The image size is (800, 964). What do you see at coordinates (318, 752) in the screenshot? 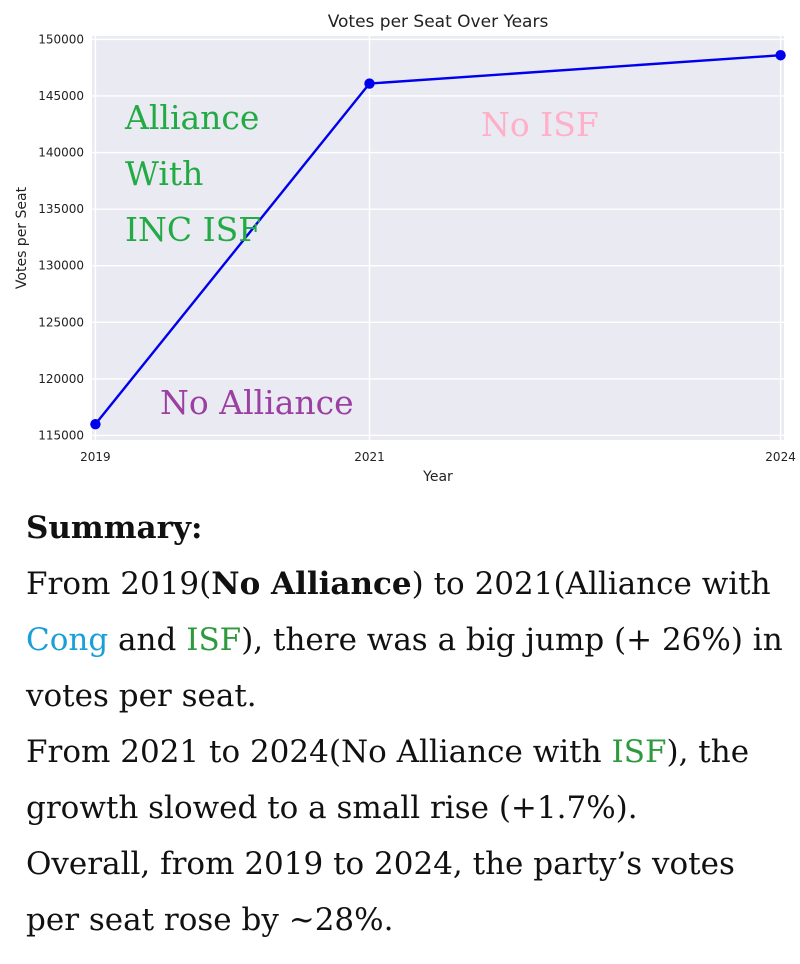
I see `summary-text: From 2021 to 2024(No Alliance with` at bounding box center [318, 752].